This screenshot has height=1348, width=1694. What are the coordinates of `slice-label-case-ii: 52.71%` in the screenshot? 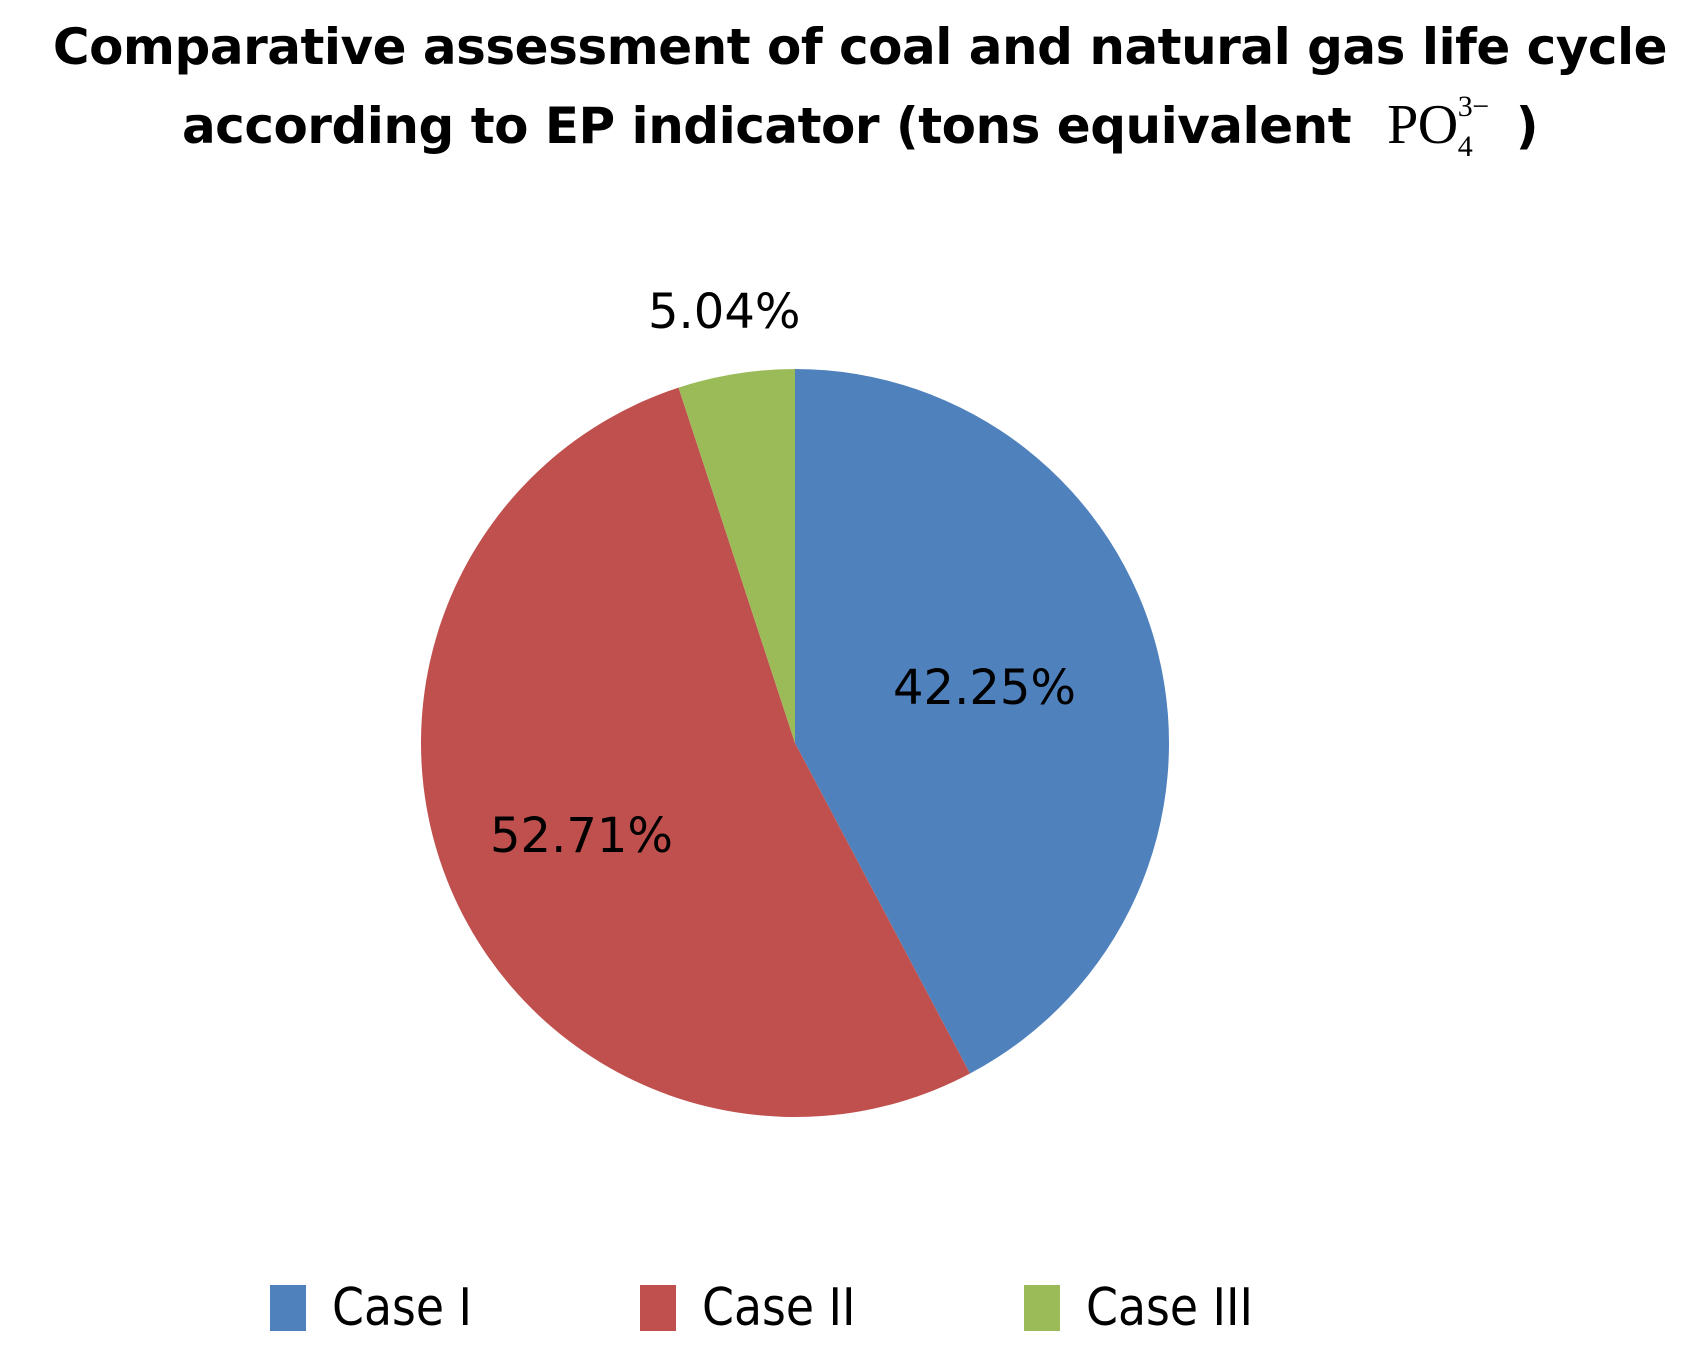 It's located at (582, 836).